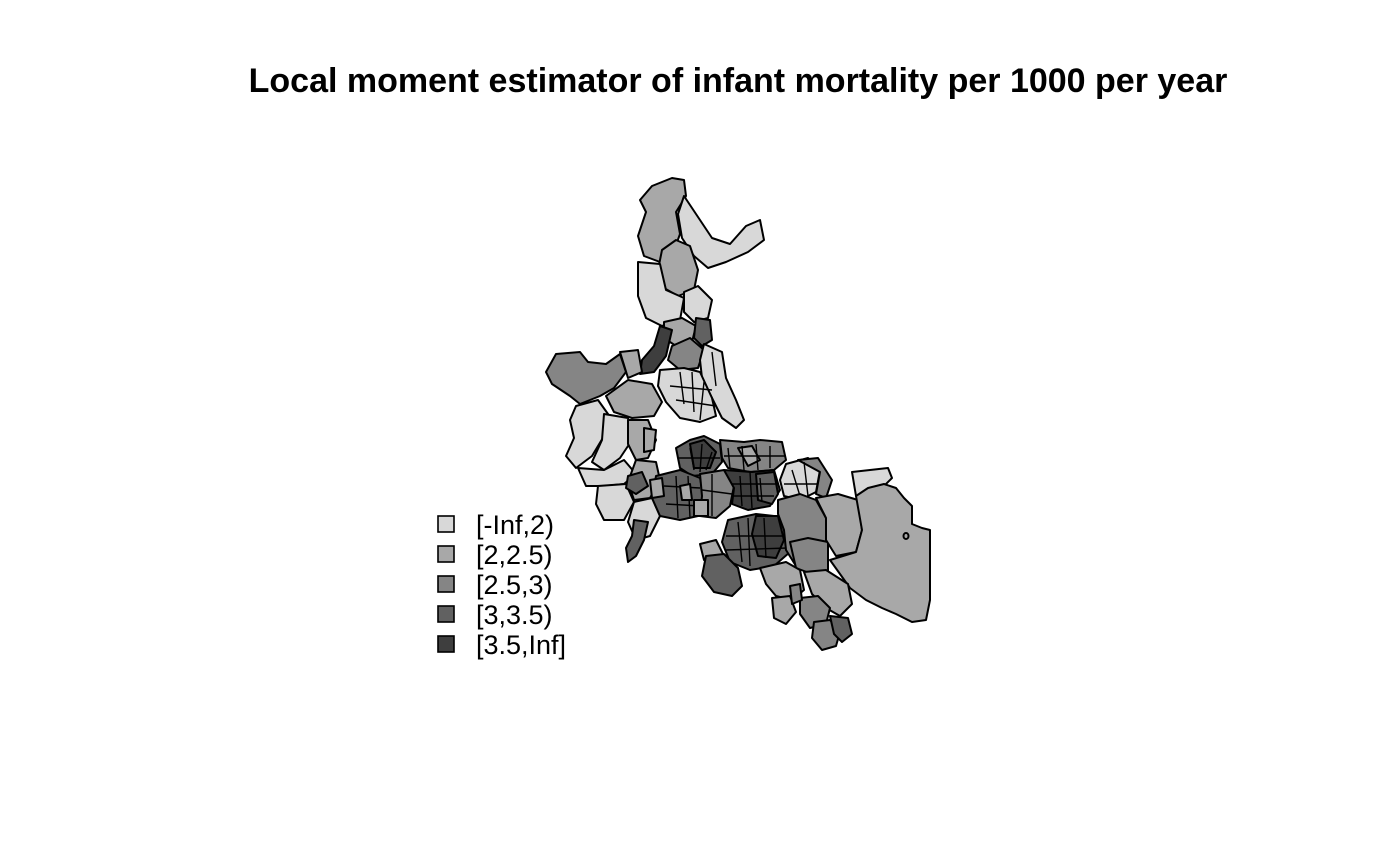 The height and width of the screenshot is (866, 1400). I want to click on legend-label: [-Inf,2), so click(515, 525).